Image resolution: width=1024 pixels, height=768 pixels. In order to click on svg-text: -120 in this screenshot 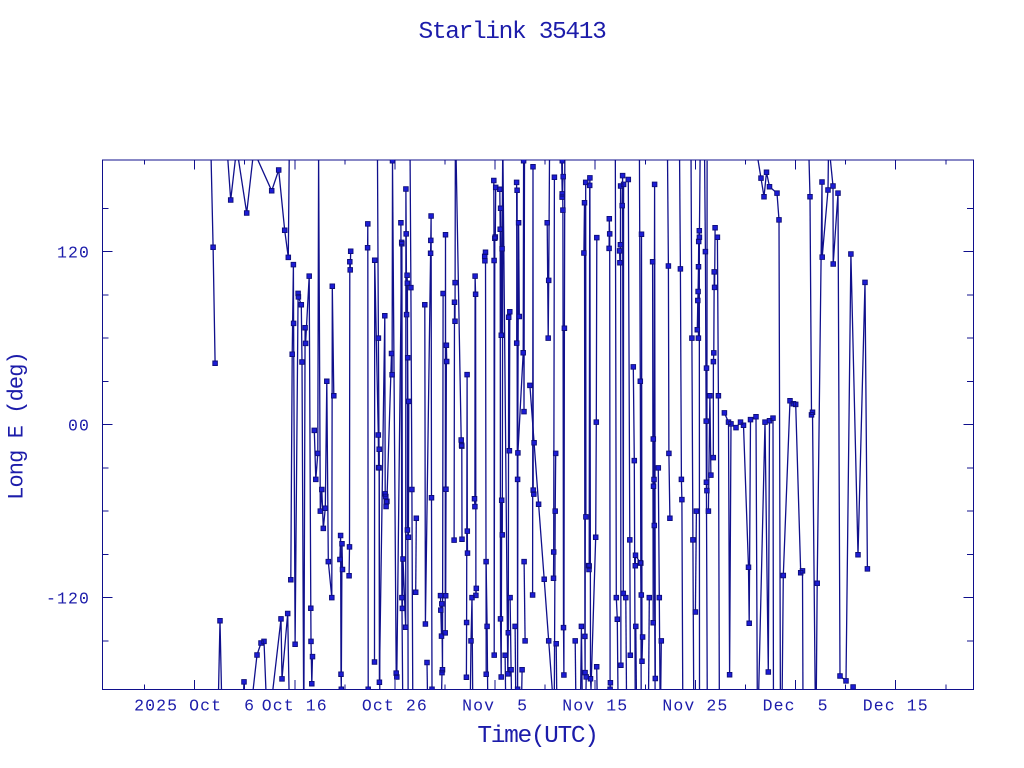, I will do `click(68, 599)`.